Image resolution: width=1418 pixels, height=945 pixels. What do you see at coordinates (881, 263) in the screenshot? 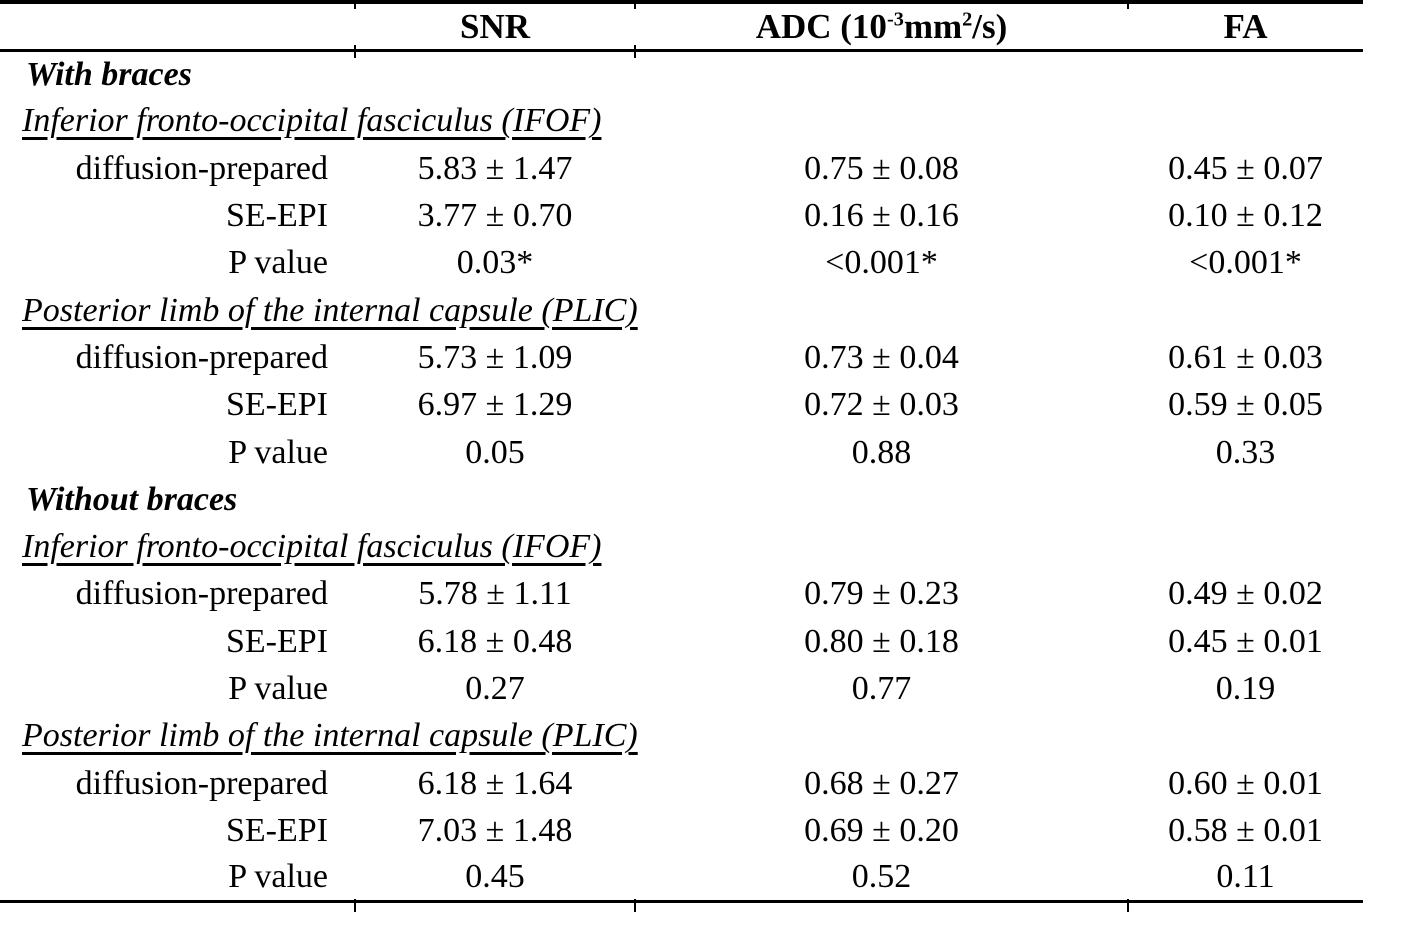
I see `value-adc: <0.001*` at bounding box center [881, 263].